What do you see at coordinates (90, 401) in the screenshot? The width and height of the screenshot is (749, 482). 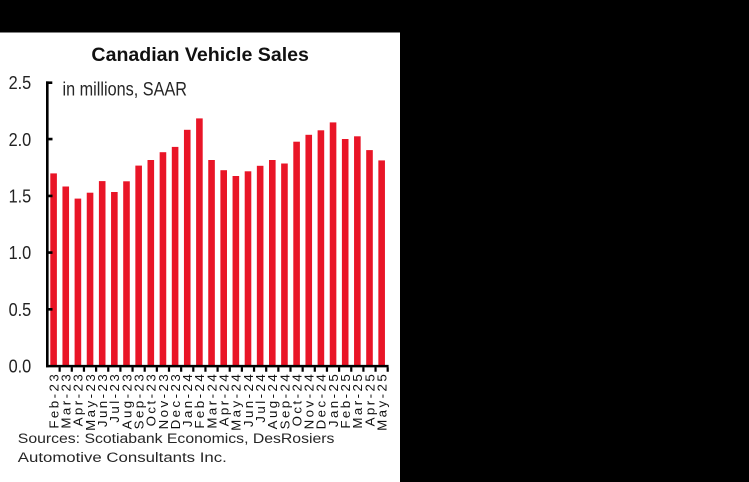 I see `svg-text: May-23` at bounding box center [90, 401].